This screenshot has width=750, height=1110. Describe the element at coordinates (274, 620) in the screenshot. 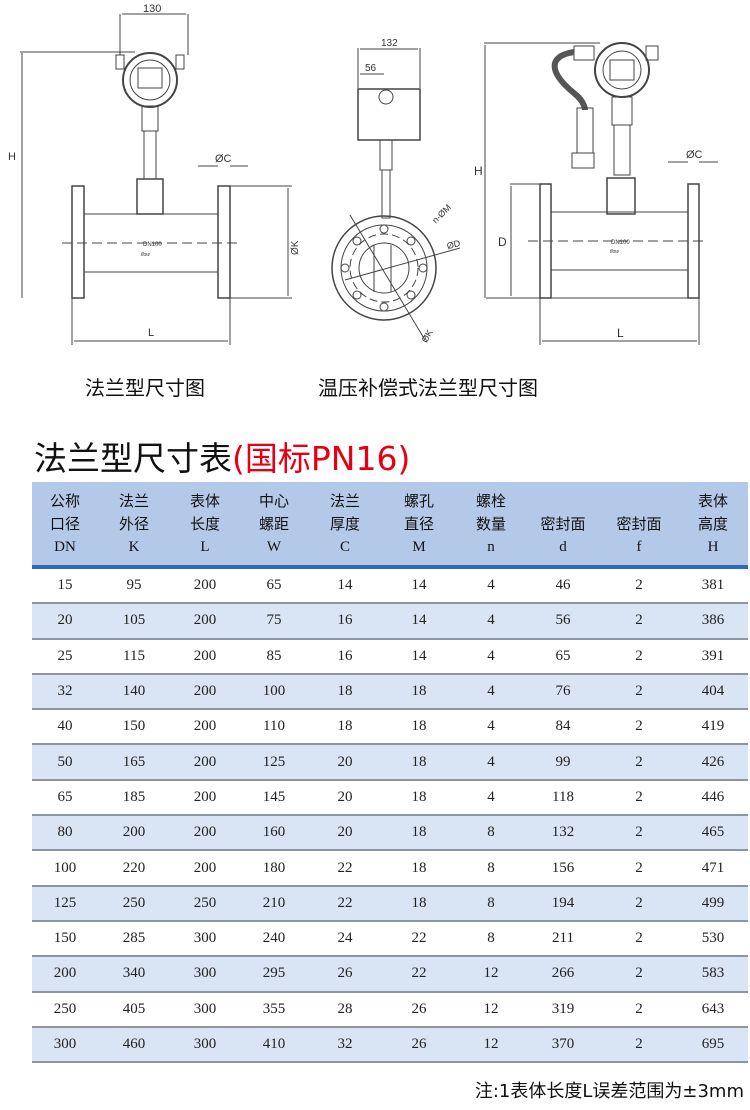

I see `table-cell: 75` at that location.